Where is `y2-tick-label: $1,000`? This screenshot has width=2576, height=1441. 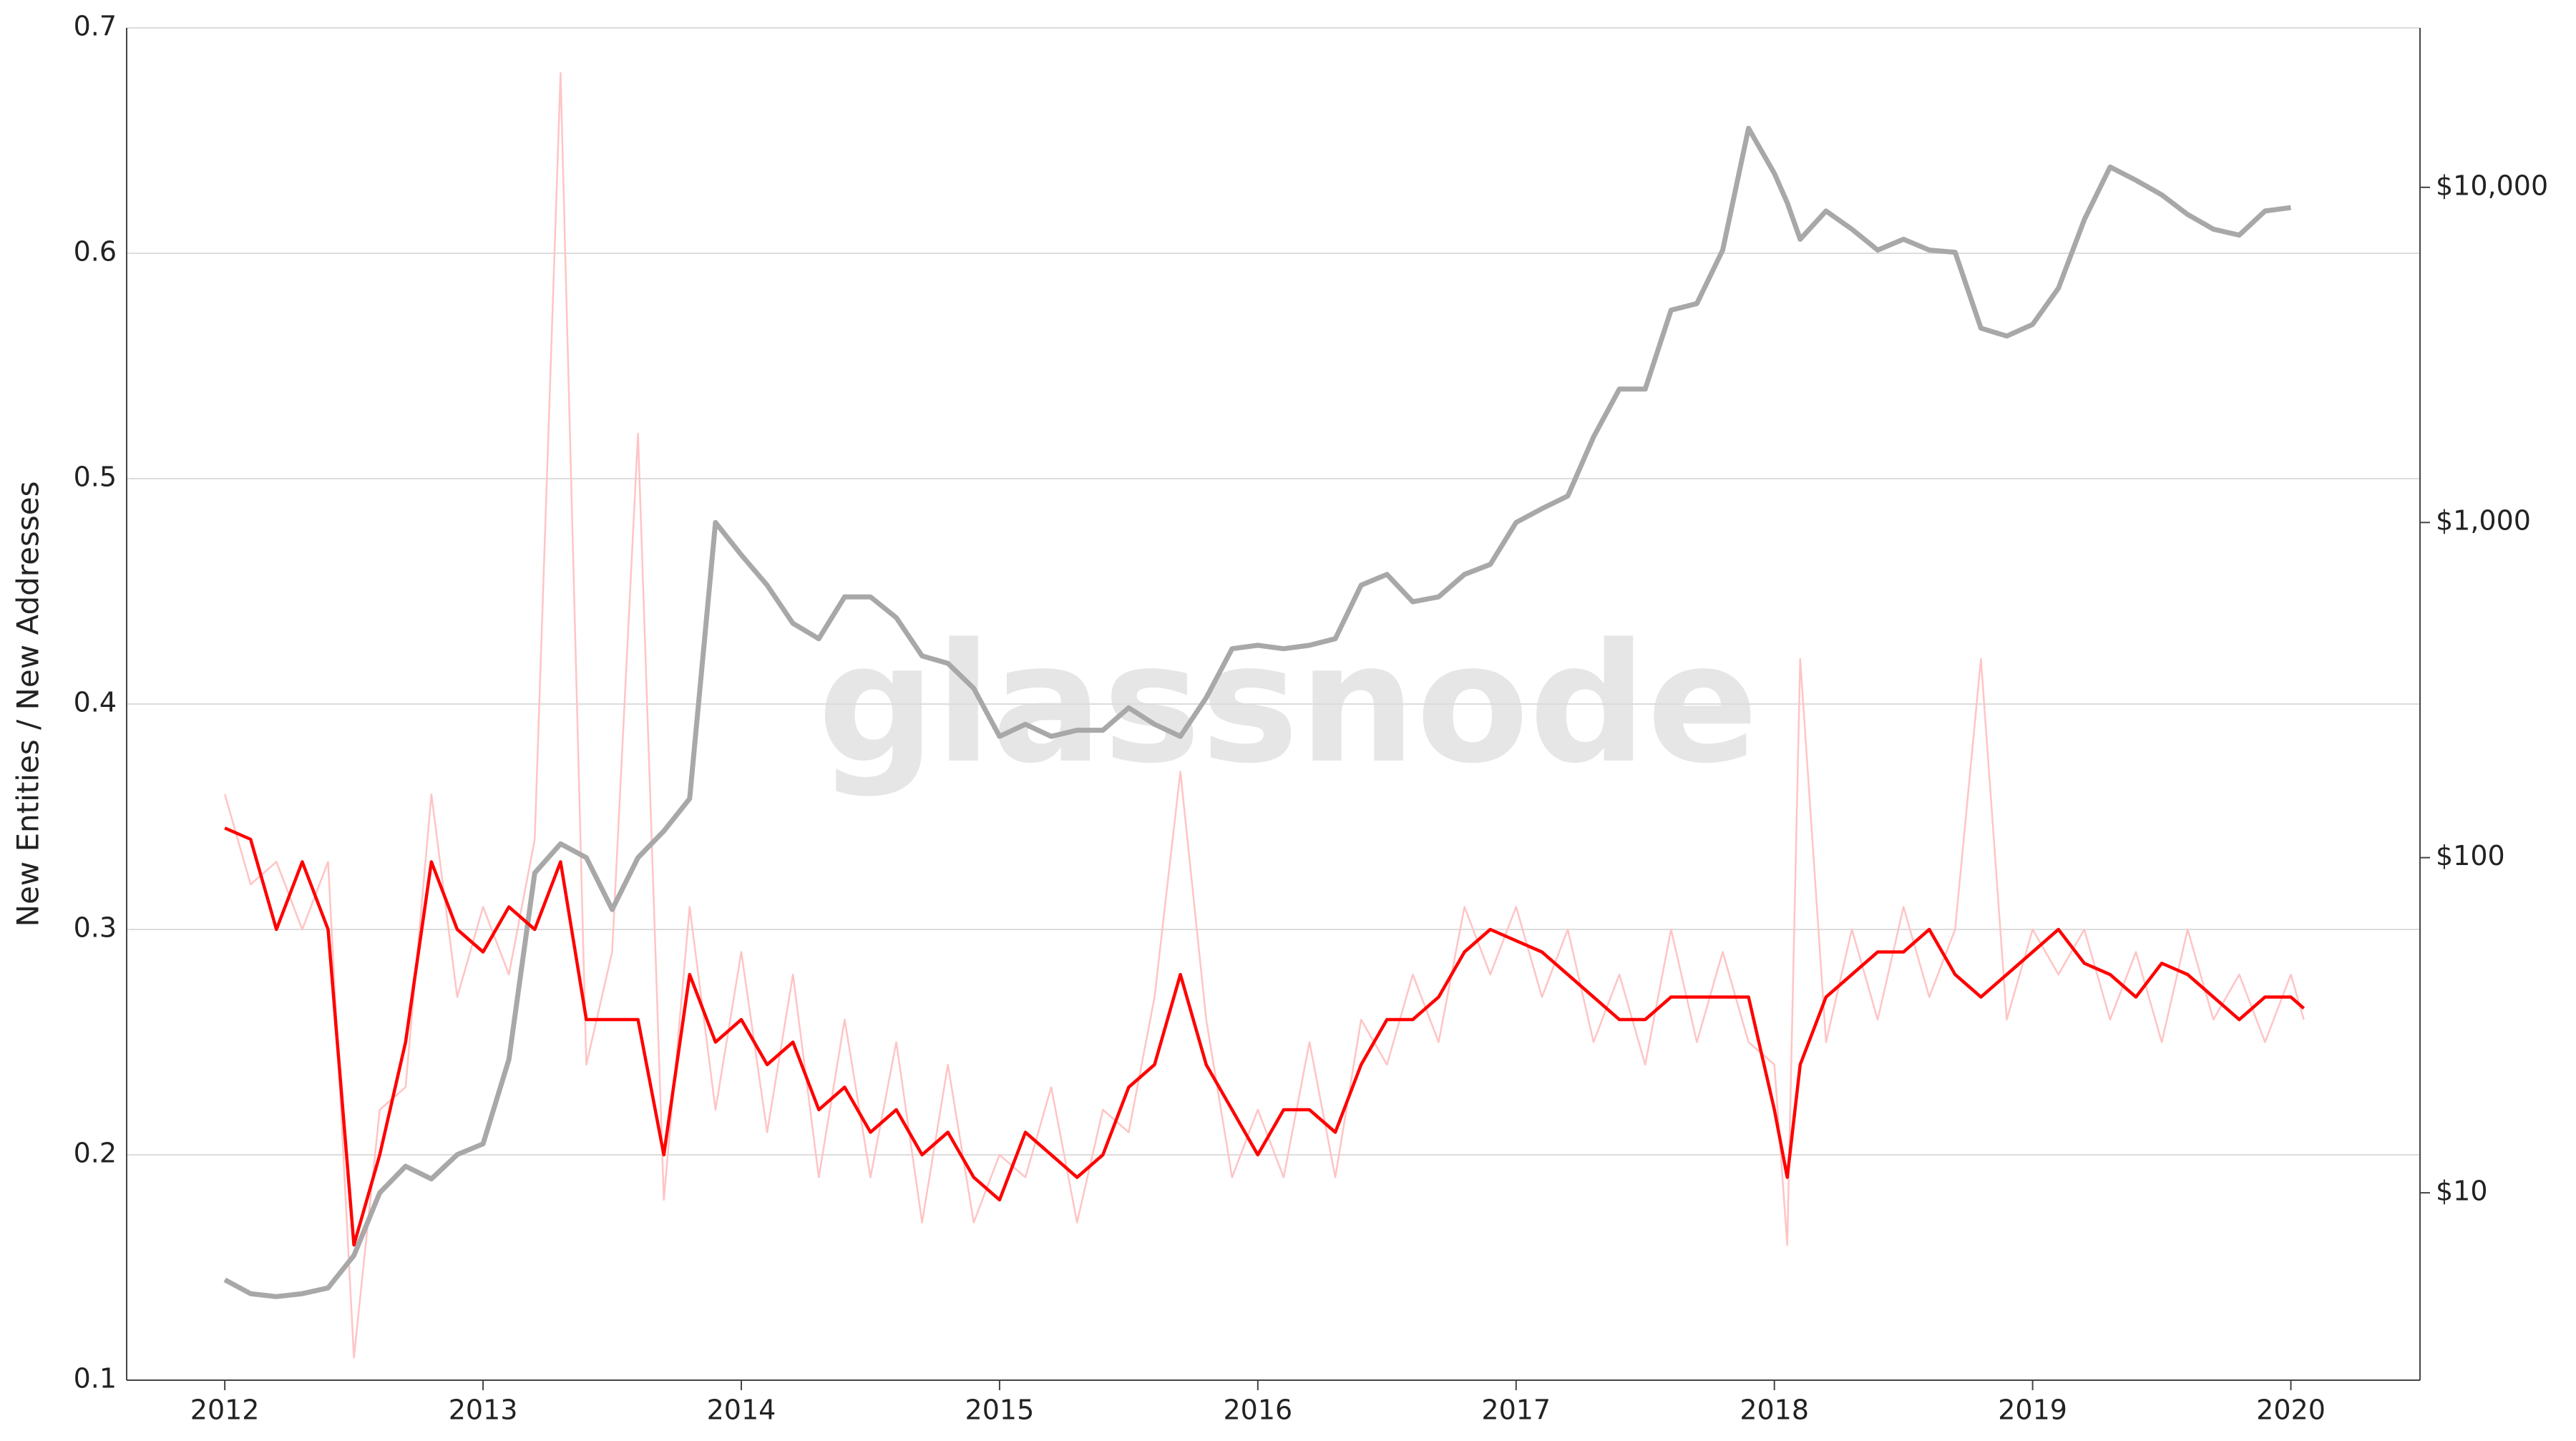 y2-tick-label: $1,000 is located at coordinates (2483, 521).